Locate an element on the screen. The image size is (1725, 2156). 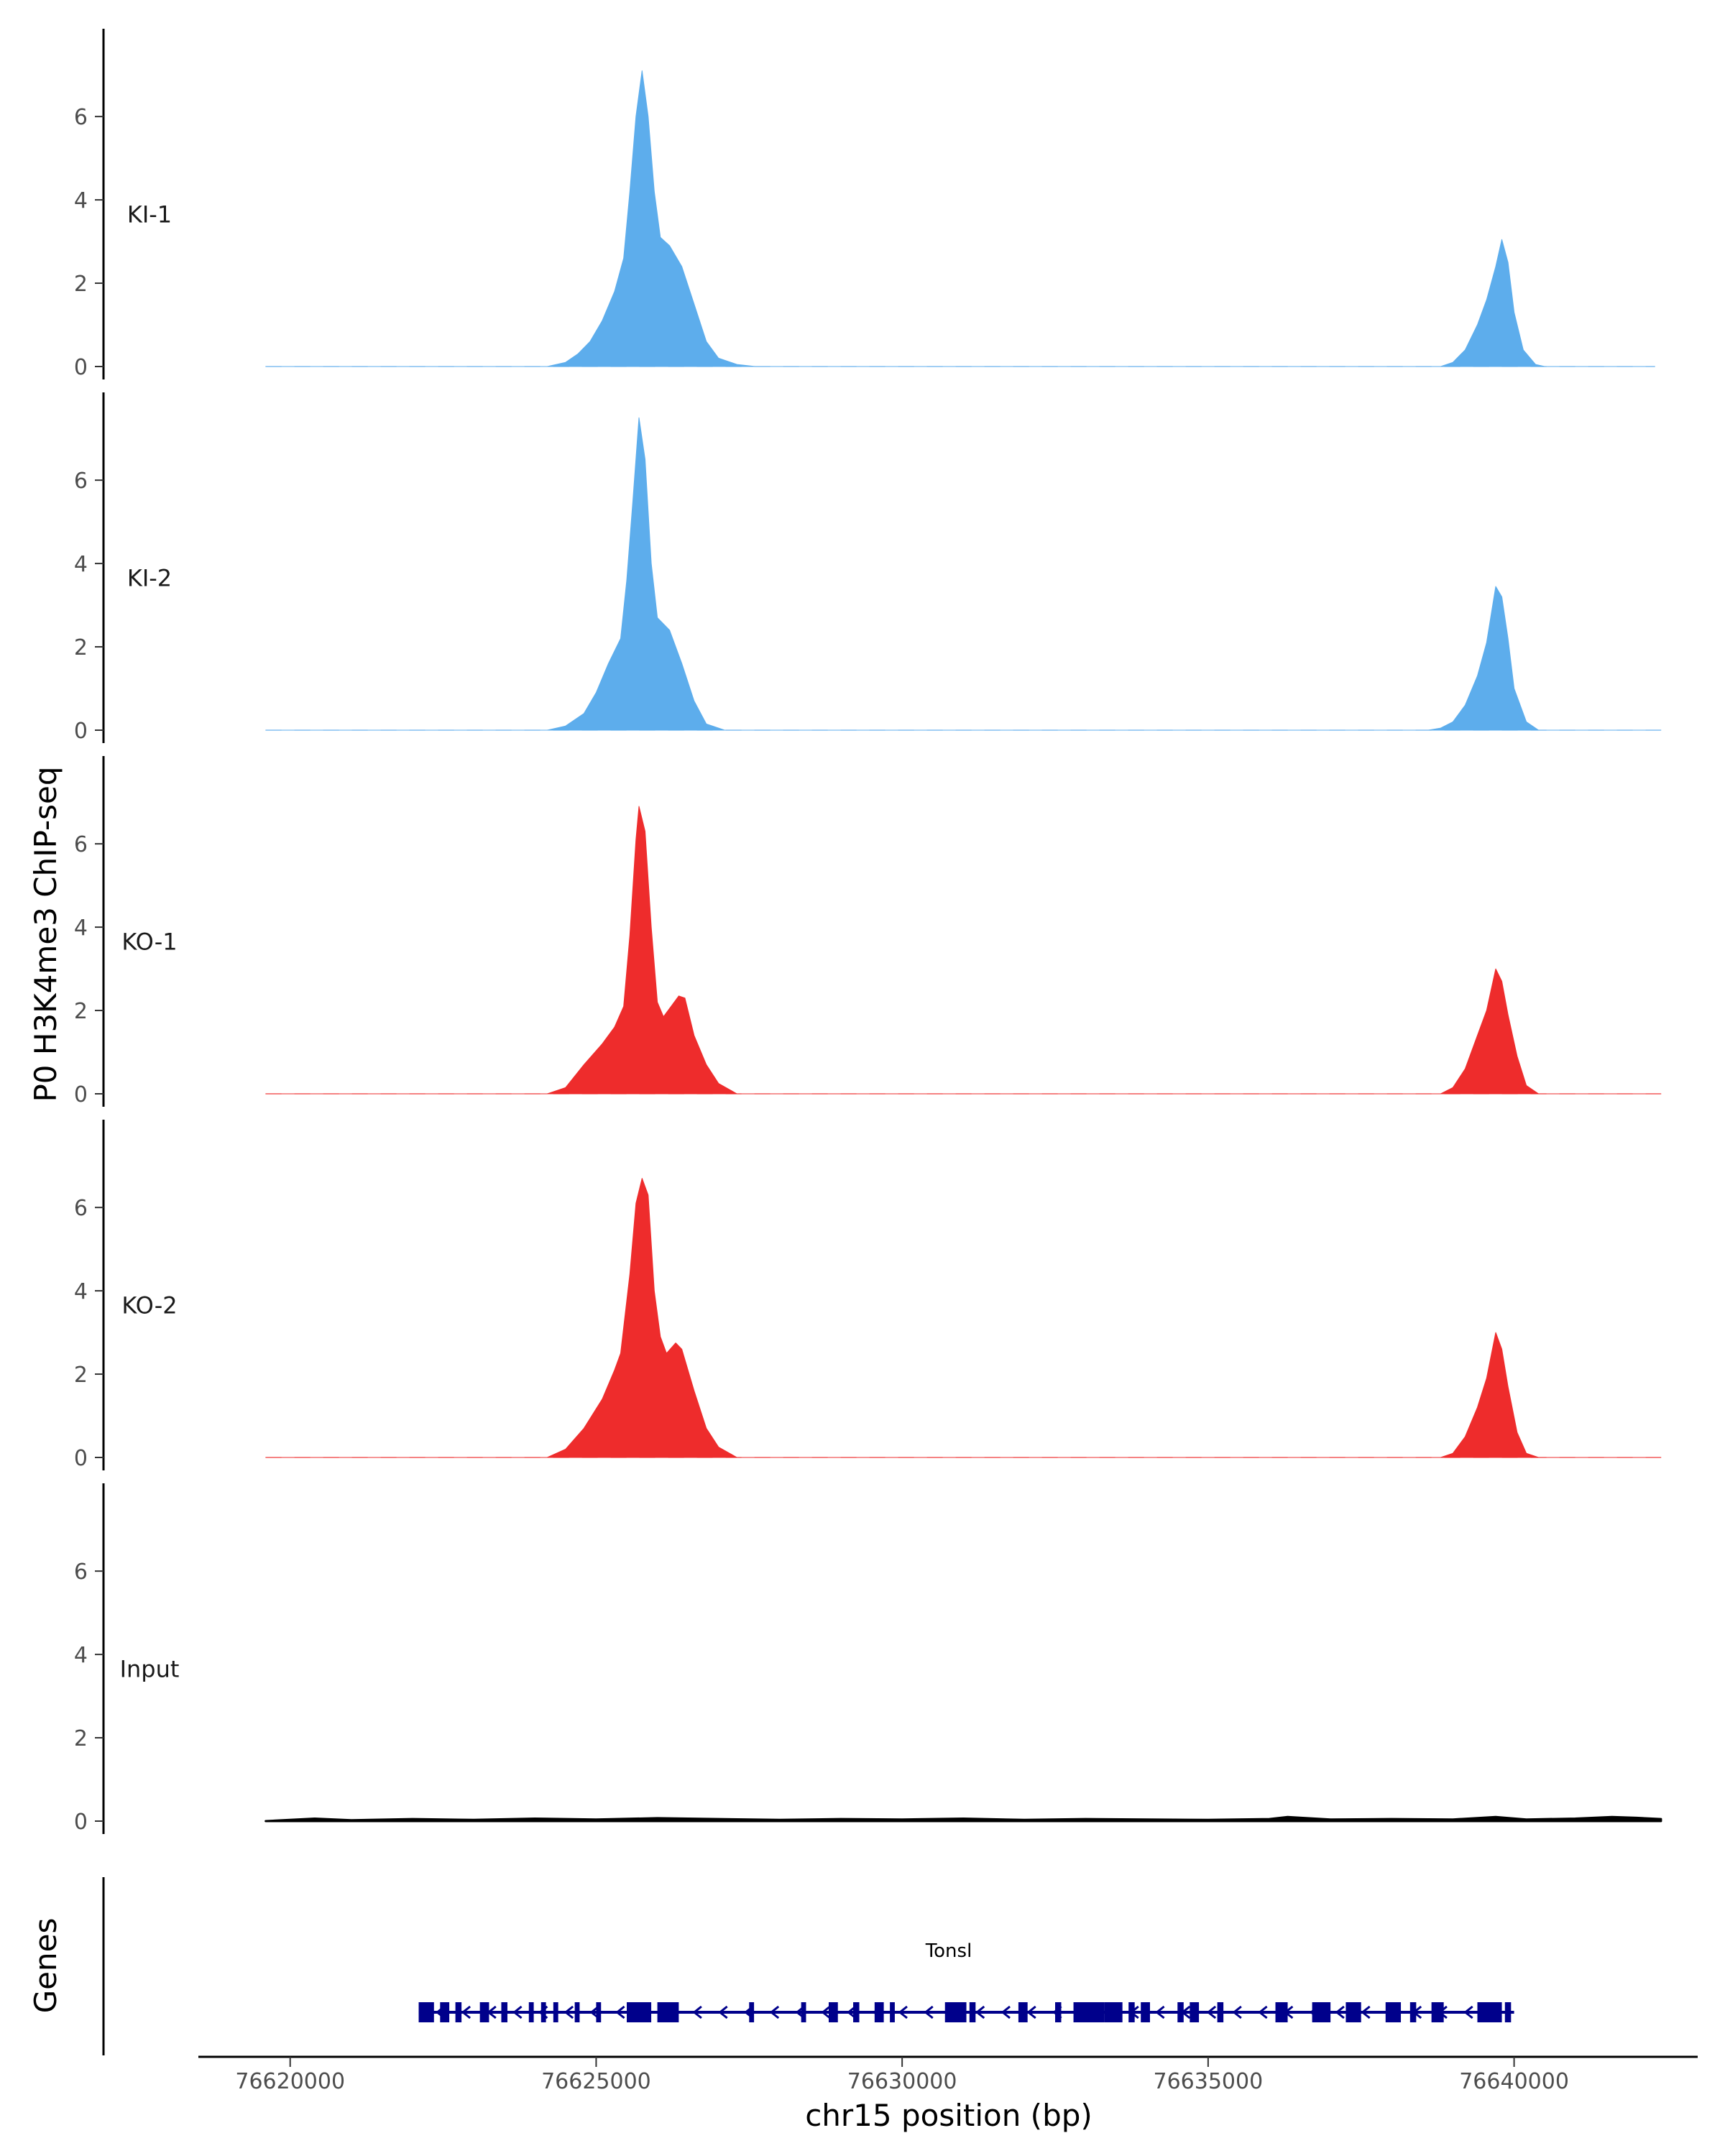
x-axis-title: chr15 position (bp) is located at coordinates (948, 2115).